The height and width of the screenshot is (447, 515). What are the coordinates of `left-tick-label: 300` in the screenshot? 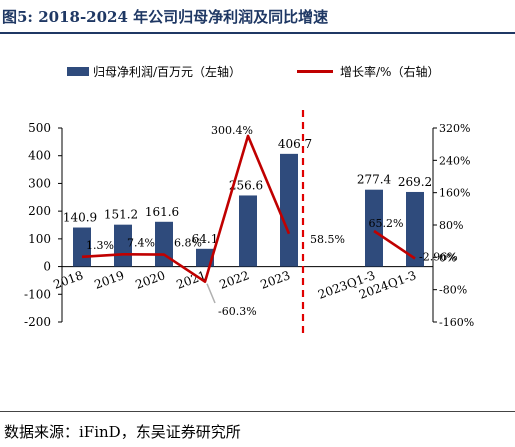 It's located at (39, 183).